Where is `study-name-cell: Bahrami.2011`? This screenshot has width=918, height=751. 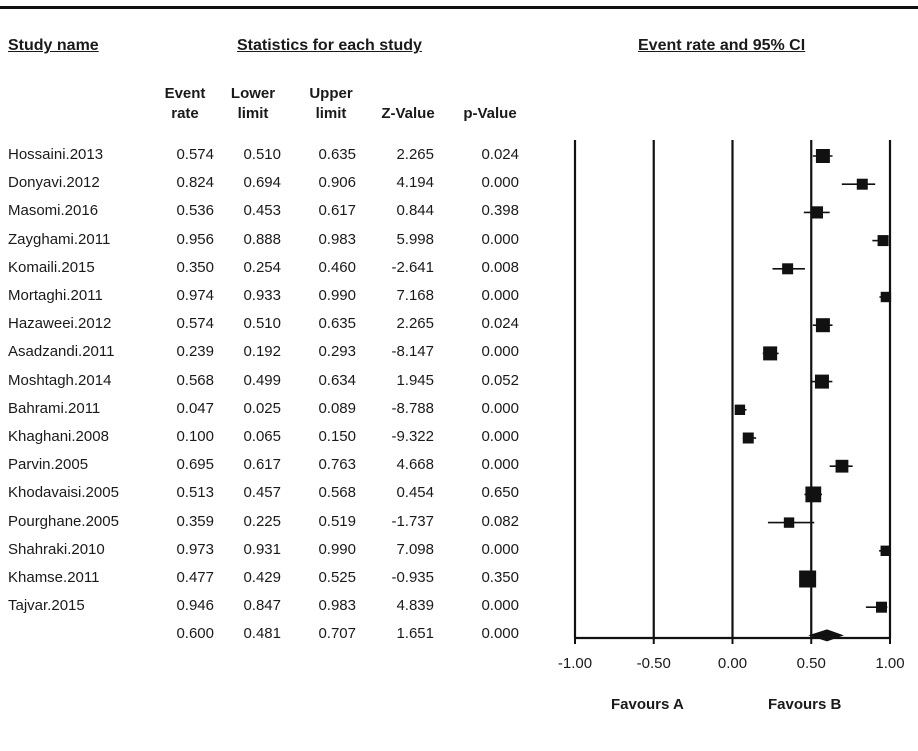 study-name-cell: Bahrami.2011 is located at coordinates (54, 408).